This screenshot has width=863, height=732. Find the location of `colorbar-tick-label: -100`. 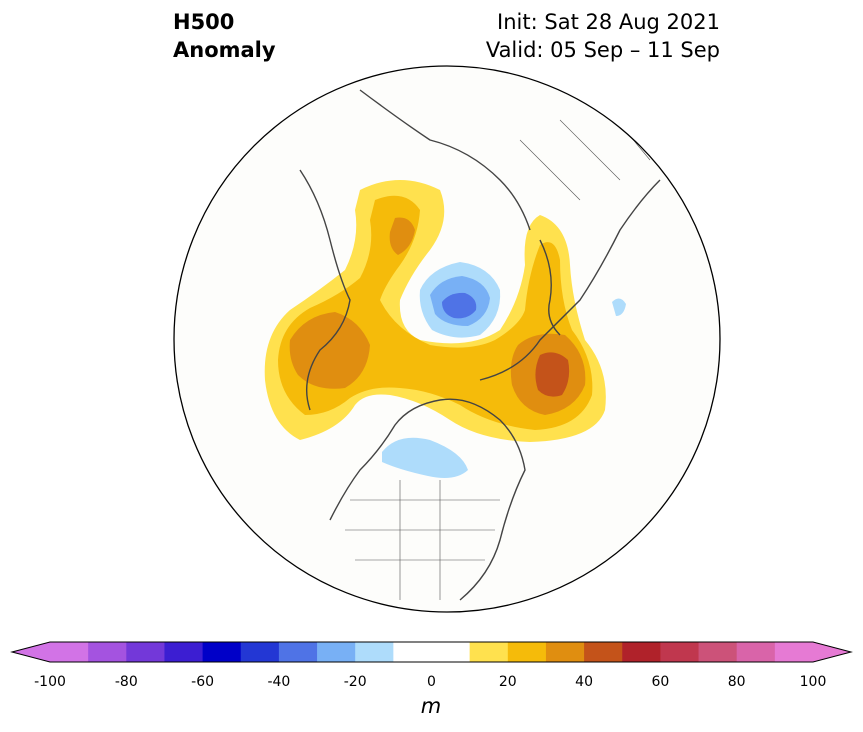

colorbar-tick-label: -100 is located at coordinates (50, 682).